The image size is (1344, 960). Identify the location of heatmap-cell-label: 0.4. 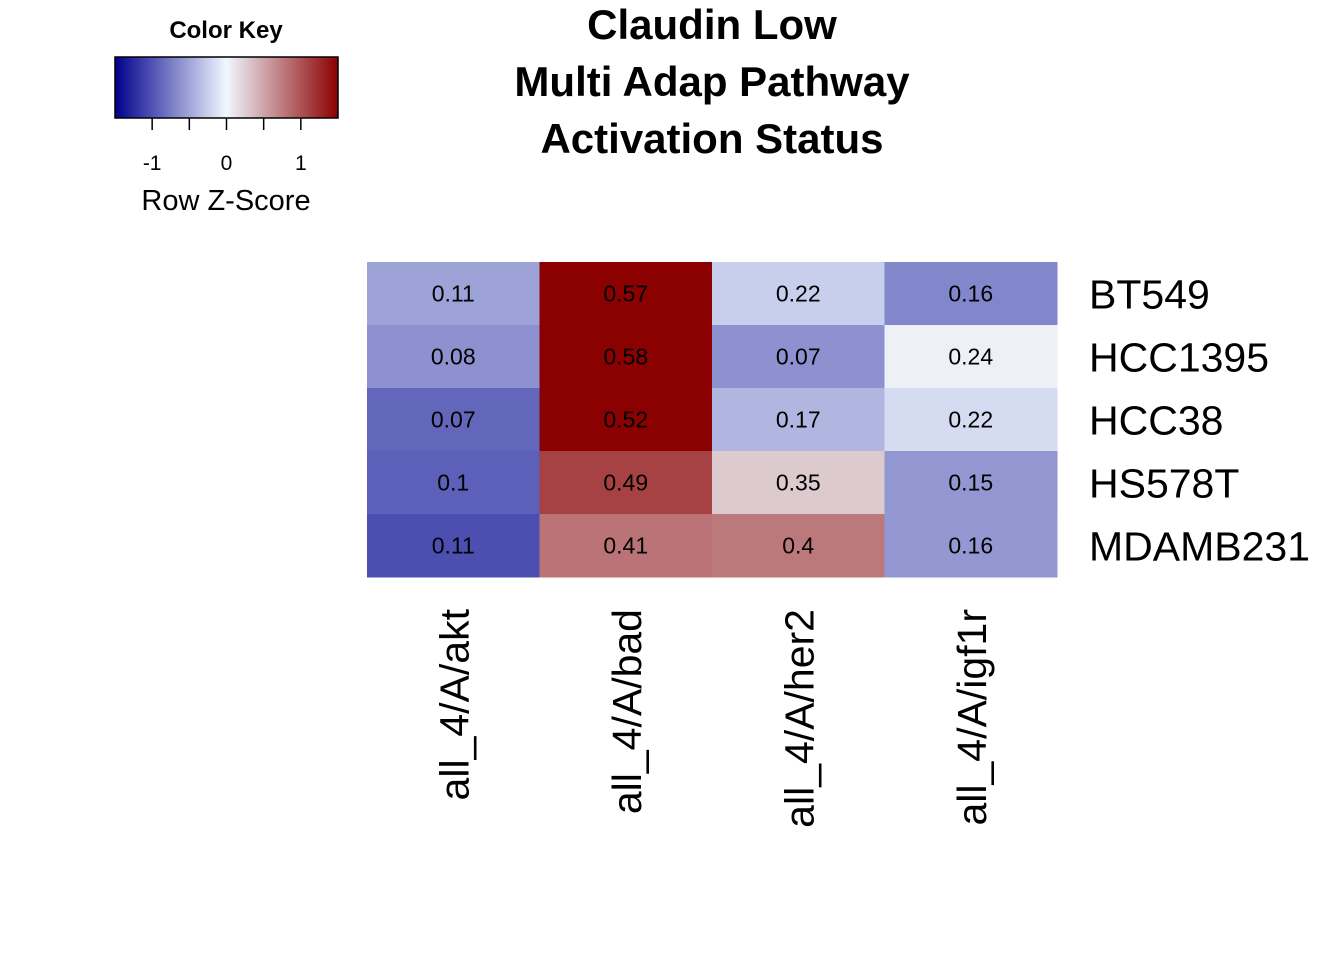
(798, 546).